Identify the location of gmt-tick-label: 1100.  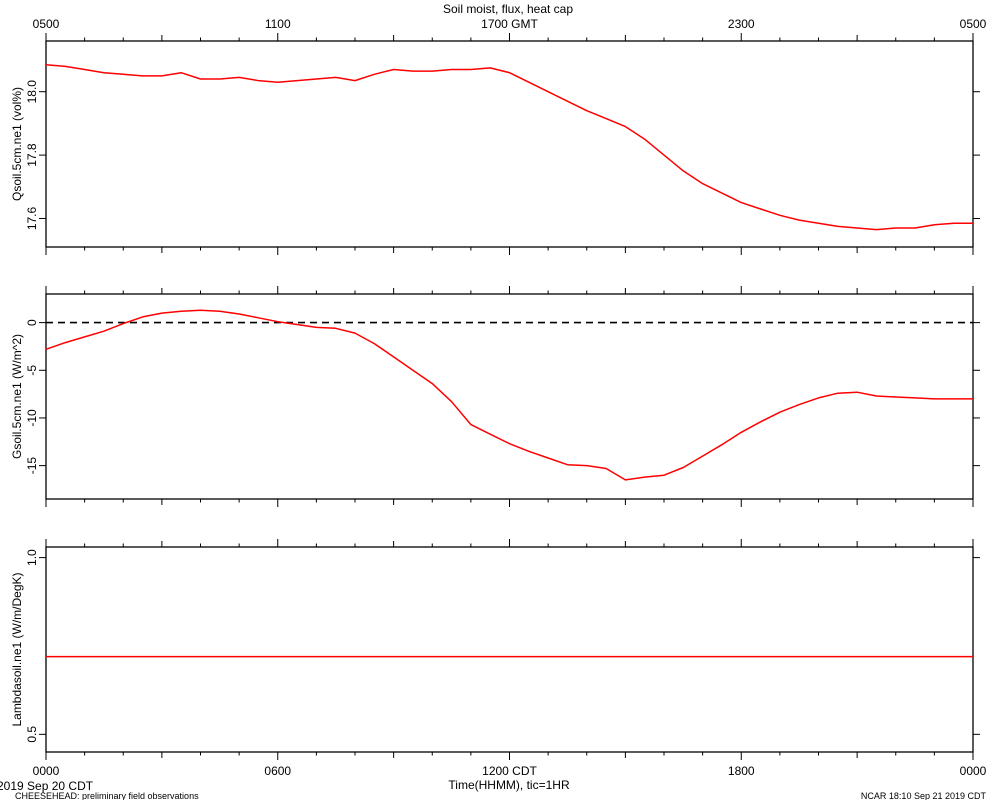
(278, 24).